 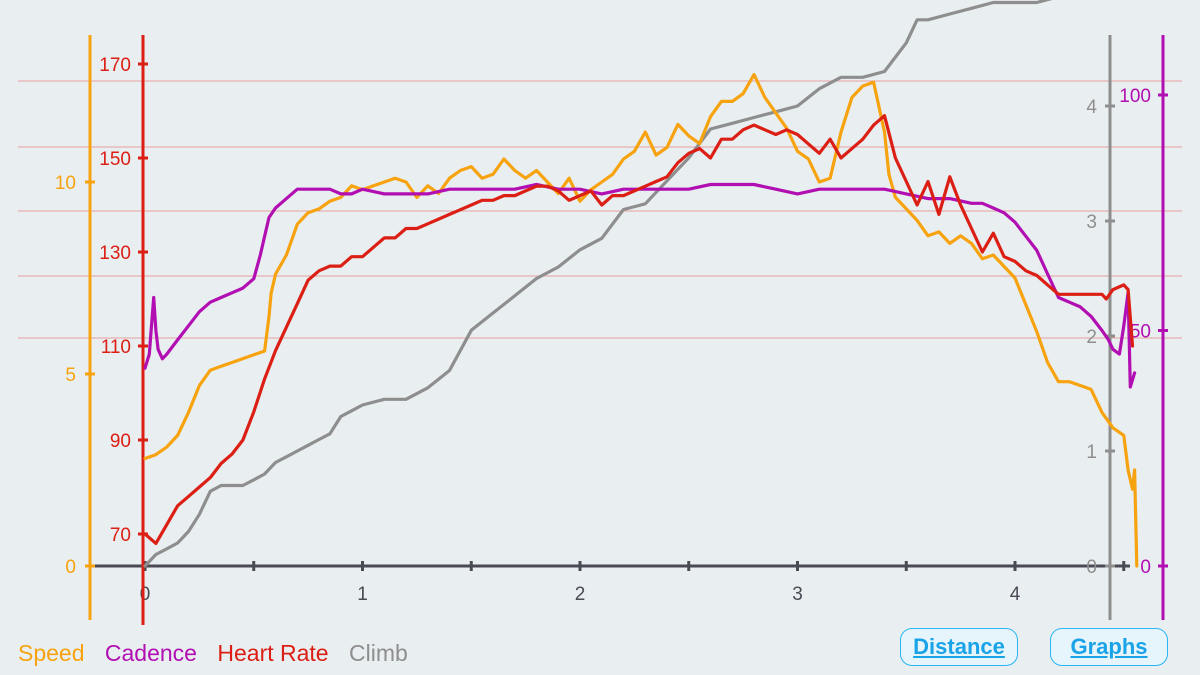 I want to click on heart-rate-tick-label: 70, so click(x=120, y=535).